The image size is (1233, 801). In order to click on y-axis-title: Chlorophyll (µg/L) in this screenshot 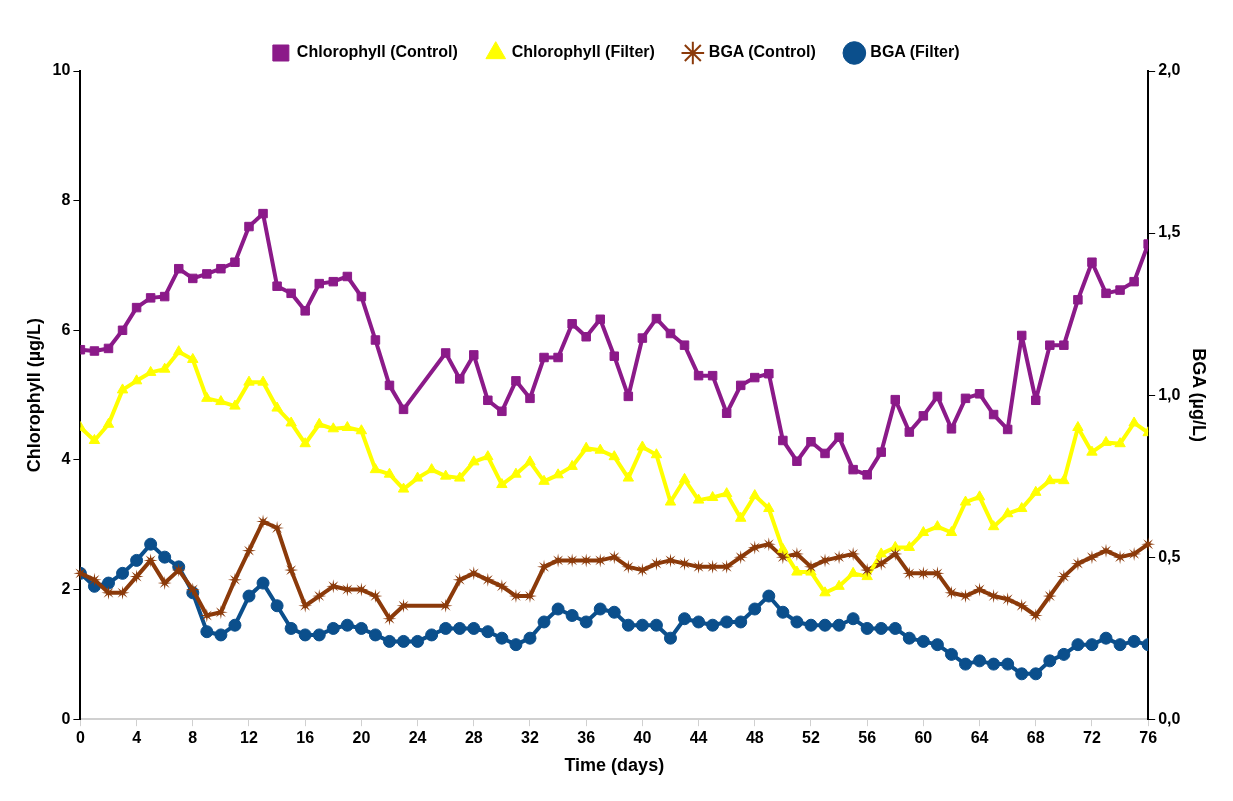, I will do `click(33, 395)`.